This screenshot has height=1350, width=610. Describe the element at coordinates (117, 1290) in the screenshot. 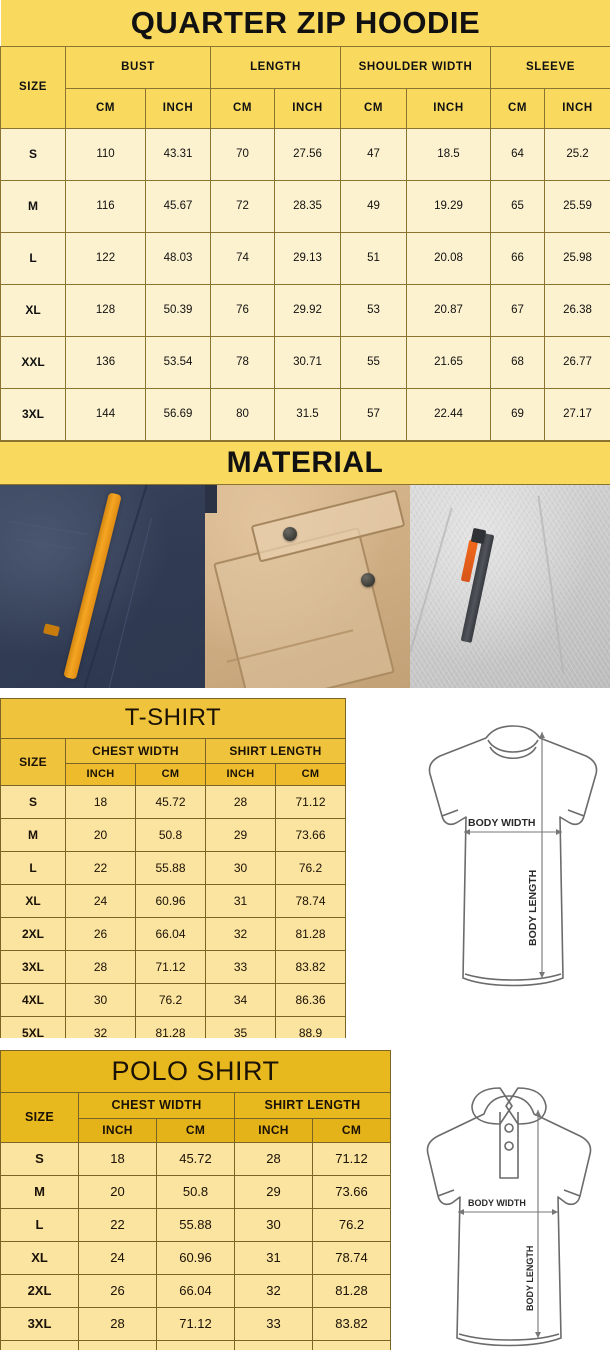

I see `polo-cell: 26` at that location.